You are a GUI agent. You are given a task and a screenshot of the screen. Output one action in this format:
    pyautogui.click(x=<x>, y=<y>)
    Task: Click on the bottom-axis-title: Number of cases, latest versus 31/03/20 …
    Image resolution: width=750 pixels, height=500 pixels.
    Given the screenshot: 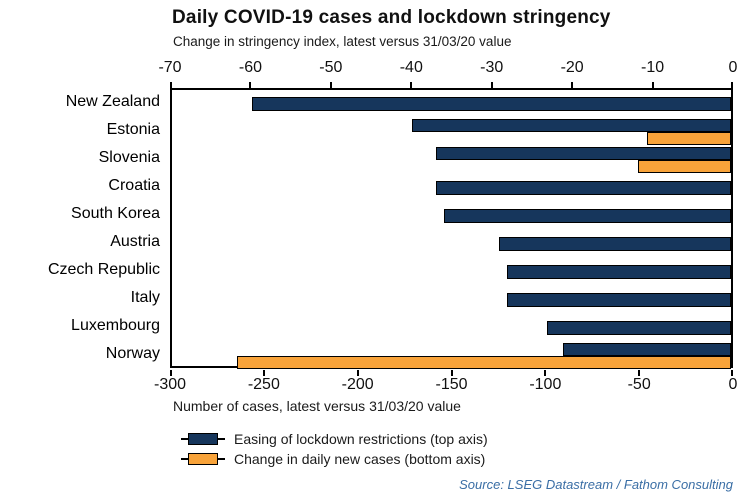 What is the action you would take?
    pyautogui.click(x=317, y=406)
    